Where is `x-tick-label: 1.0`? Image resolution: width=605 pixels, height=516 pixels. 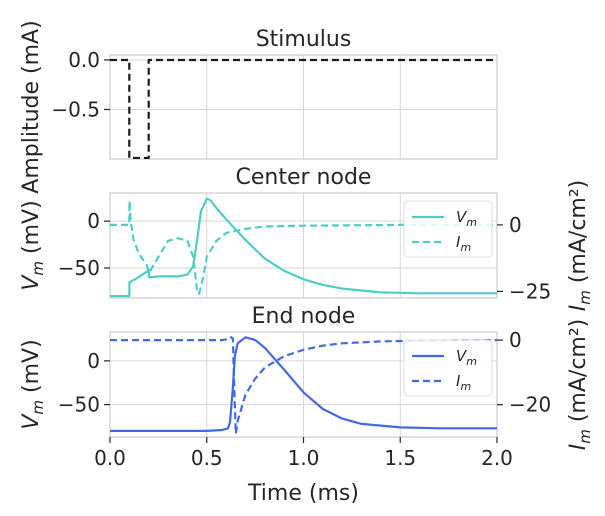
x-tick-label: 1.0 is located at coordinates (304, 458).